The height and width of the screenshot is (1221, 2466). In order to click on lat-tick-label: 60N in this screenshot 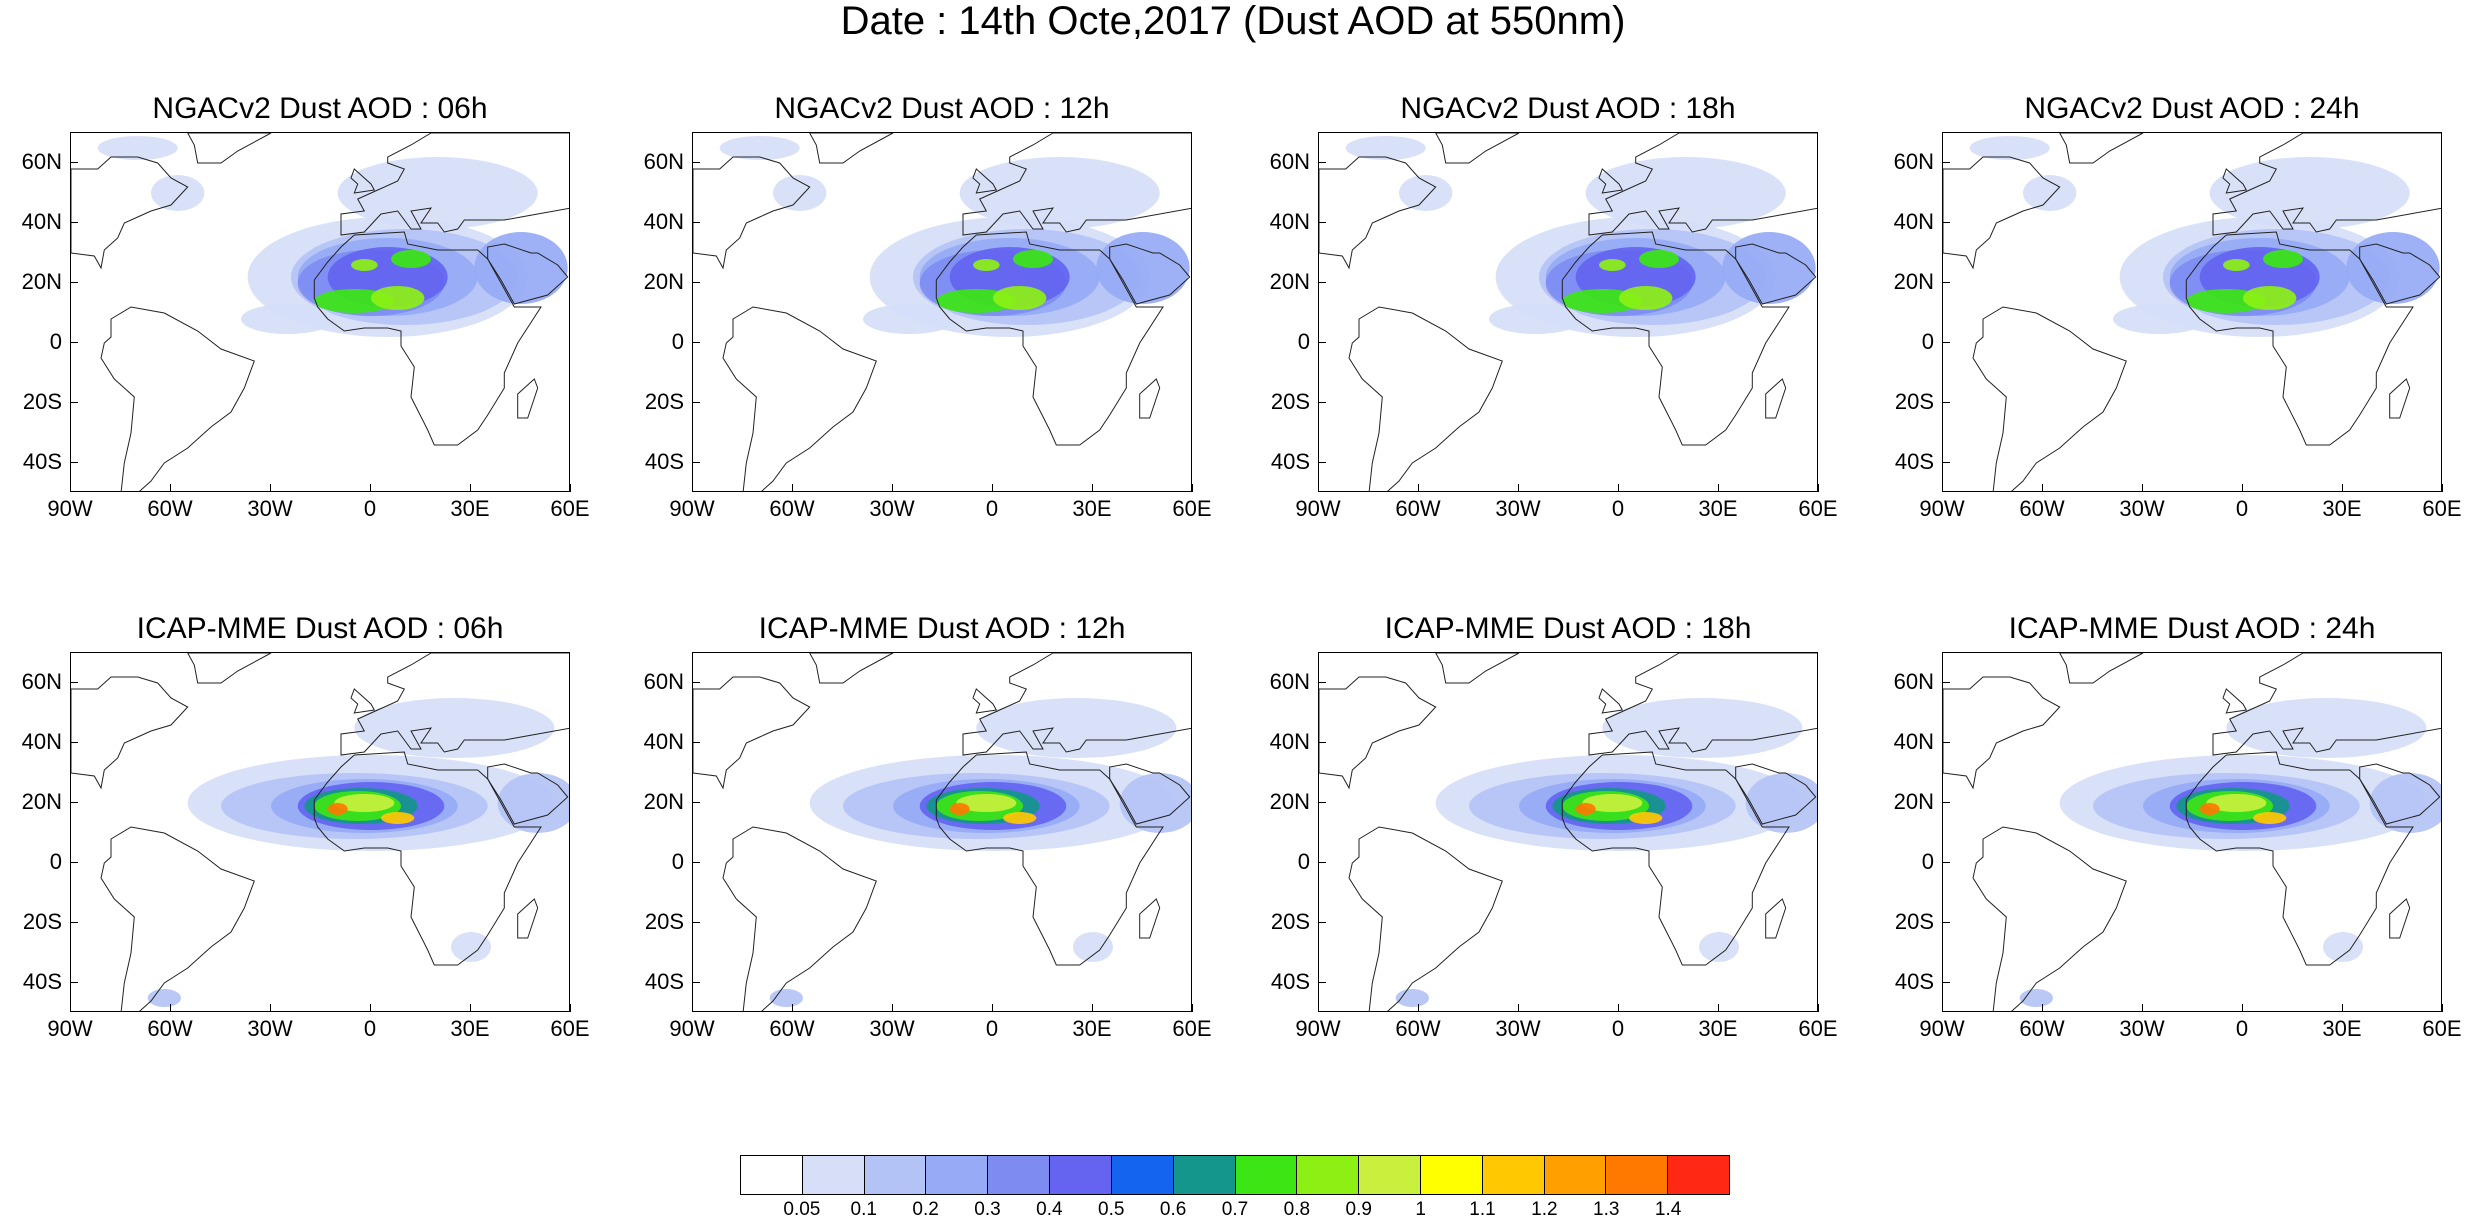, I will do `click(1289, 681)`.